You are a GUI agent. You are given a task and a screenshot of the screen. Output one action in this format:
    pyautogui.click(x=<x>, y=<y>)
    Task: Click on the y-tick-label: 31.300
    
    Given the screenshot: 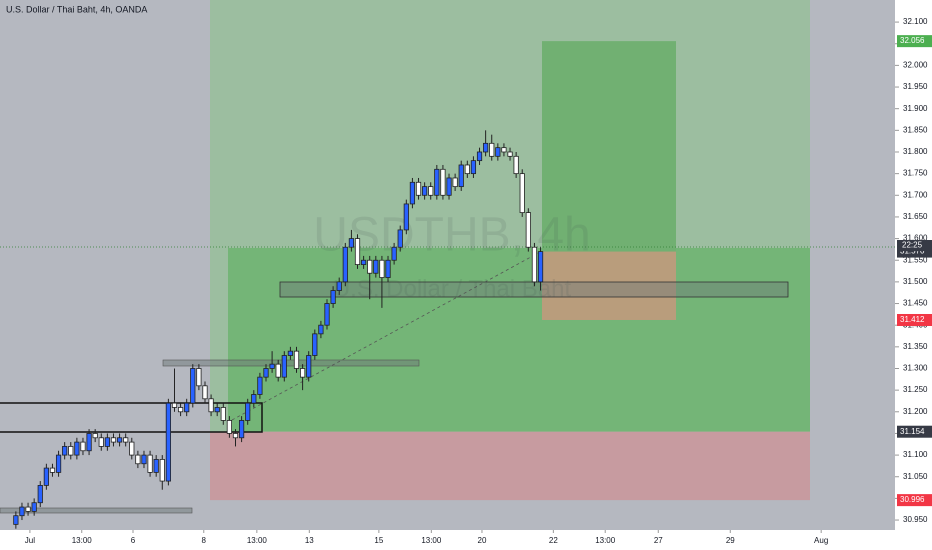 What is the action you would take?
    pyautogui.click(x=915, y=368)
    